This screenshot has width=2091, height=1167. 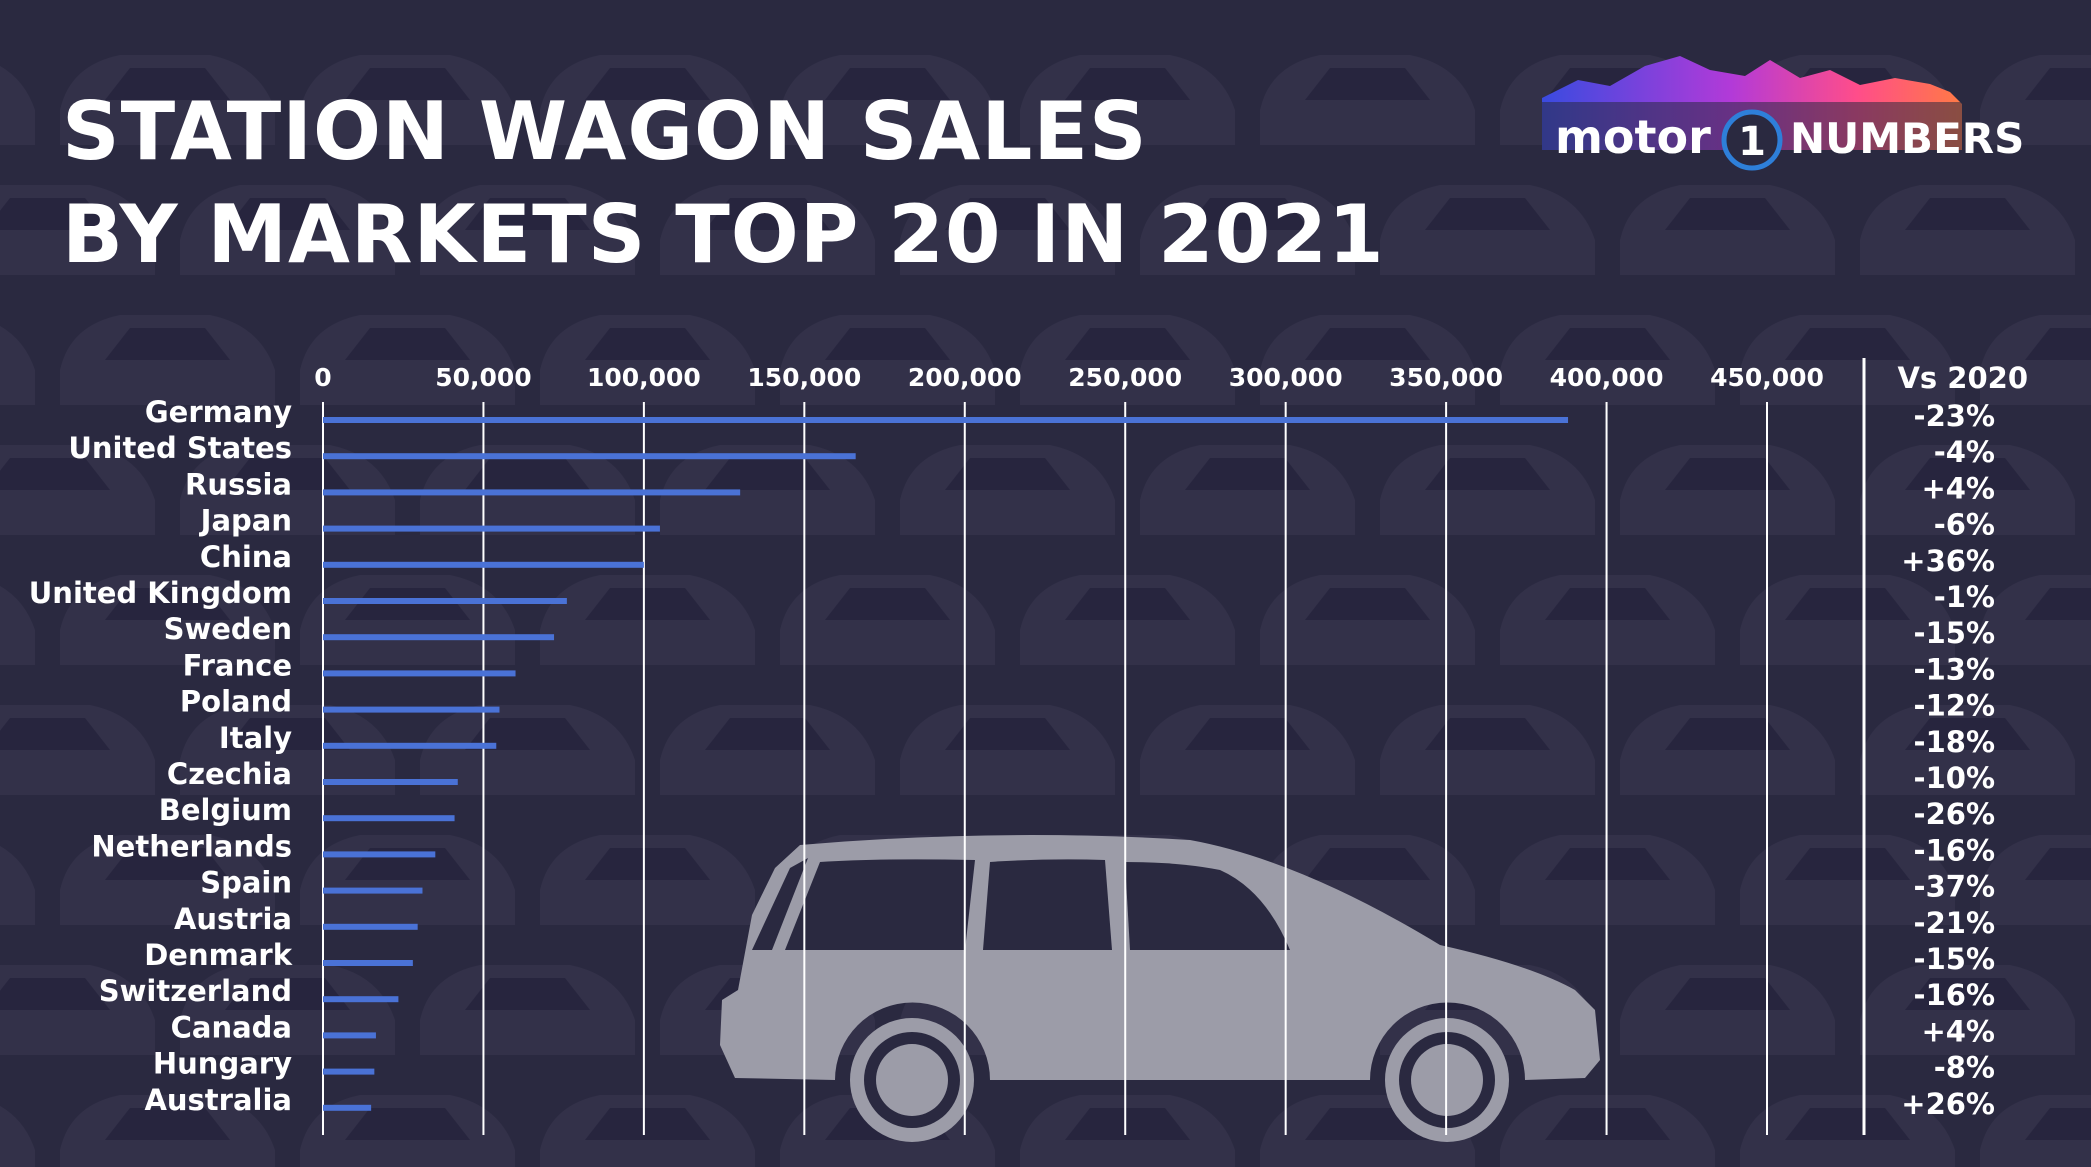 What do you see at coordinates (1446, 377) in the screenshot?
I see `x-tick-label: 350,000` at bounding box center [1446, 377].